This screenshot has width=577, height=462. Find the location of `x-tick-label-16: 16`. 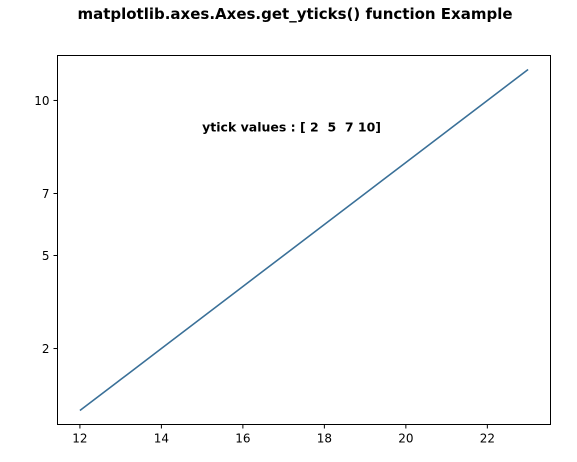

x-tick-label-16: 16 is located at coordinates (242, 439).